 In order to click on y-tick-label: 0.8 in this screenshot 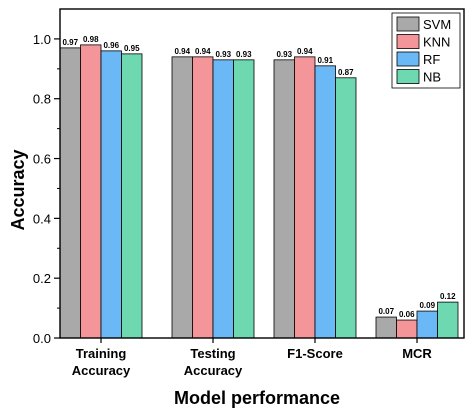, I will do `click(42, 99)`.